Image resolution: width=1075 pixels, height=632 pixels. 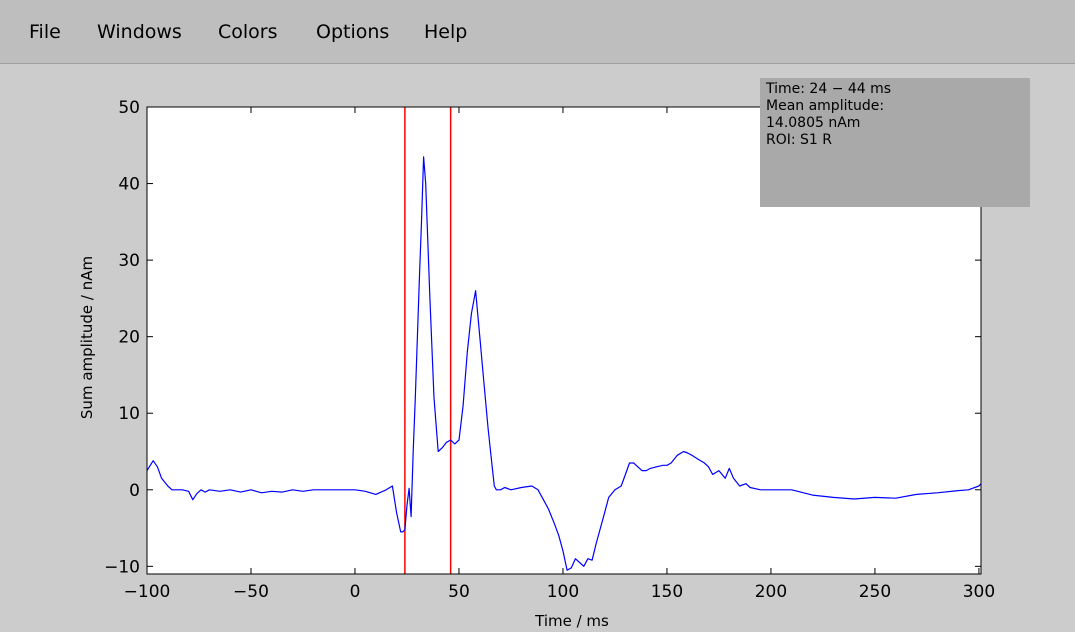 What do you see at coordinates (446, 32) in the screenshot?
I see `menu-help: Help` at bounding box center [446, 32].